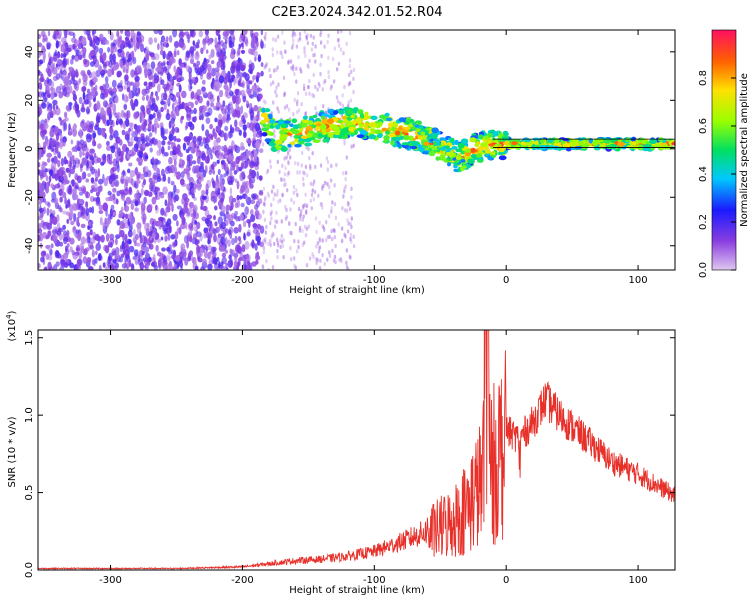 Image resolution: width=750 pixels, height=600 pixels. I want to click on x-tick-label: -200, so click(242, 280).